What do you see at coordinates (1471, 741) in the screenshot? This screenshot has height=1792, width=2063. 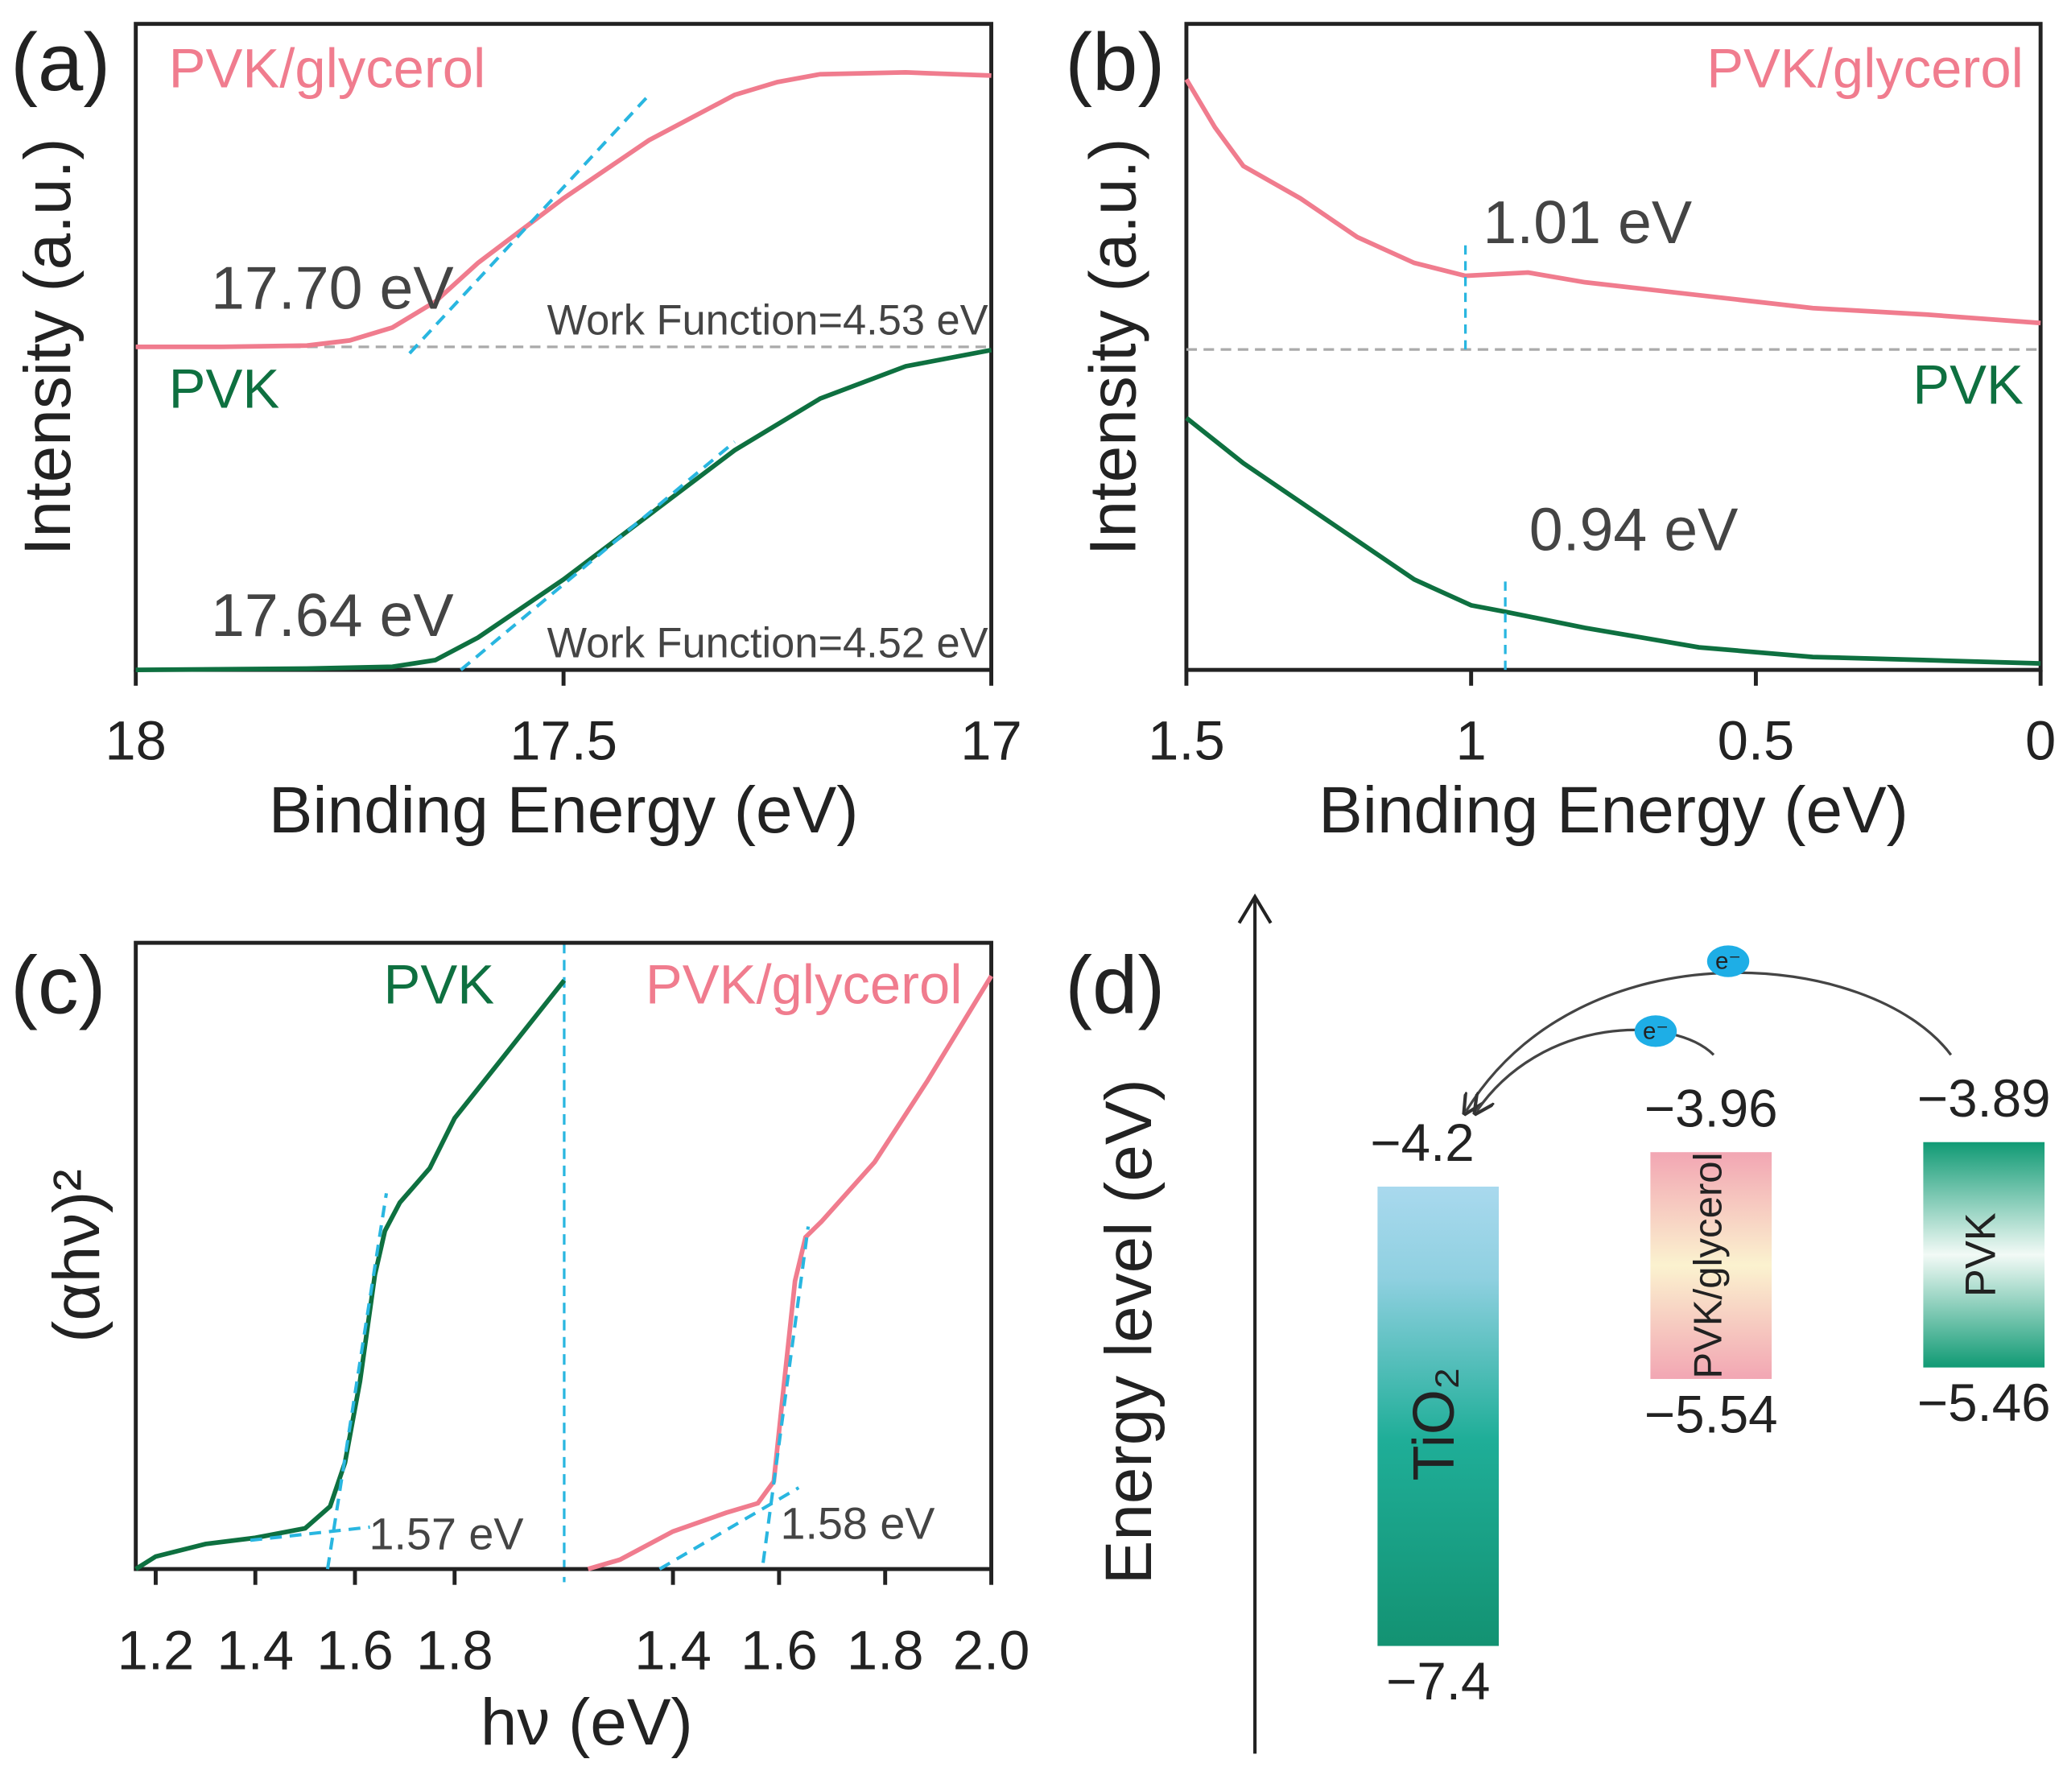 I see `x-tick-label: 1` at bounding box center [1471, 741].